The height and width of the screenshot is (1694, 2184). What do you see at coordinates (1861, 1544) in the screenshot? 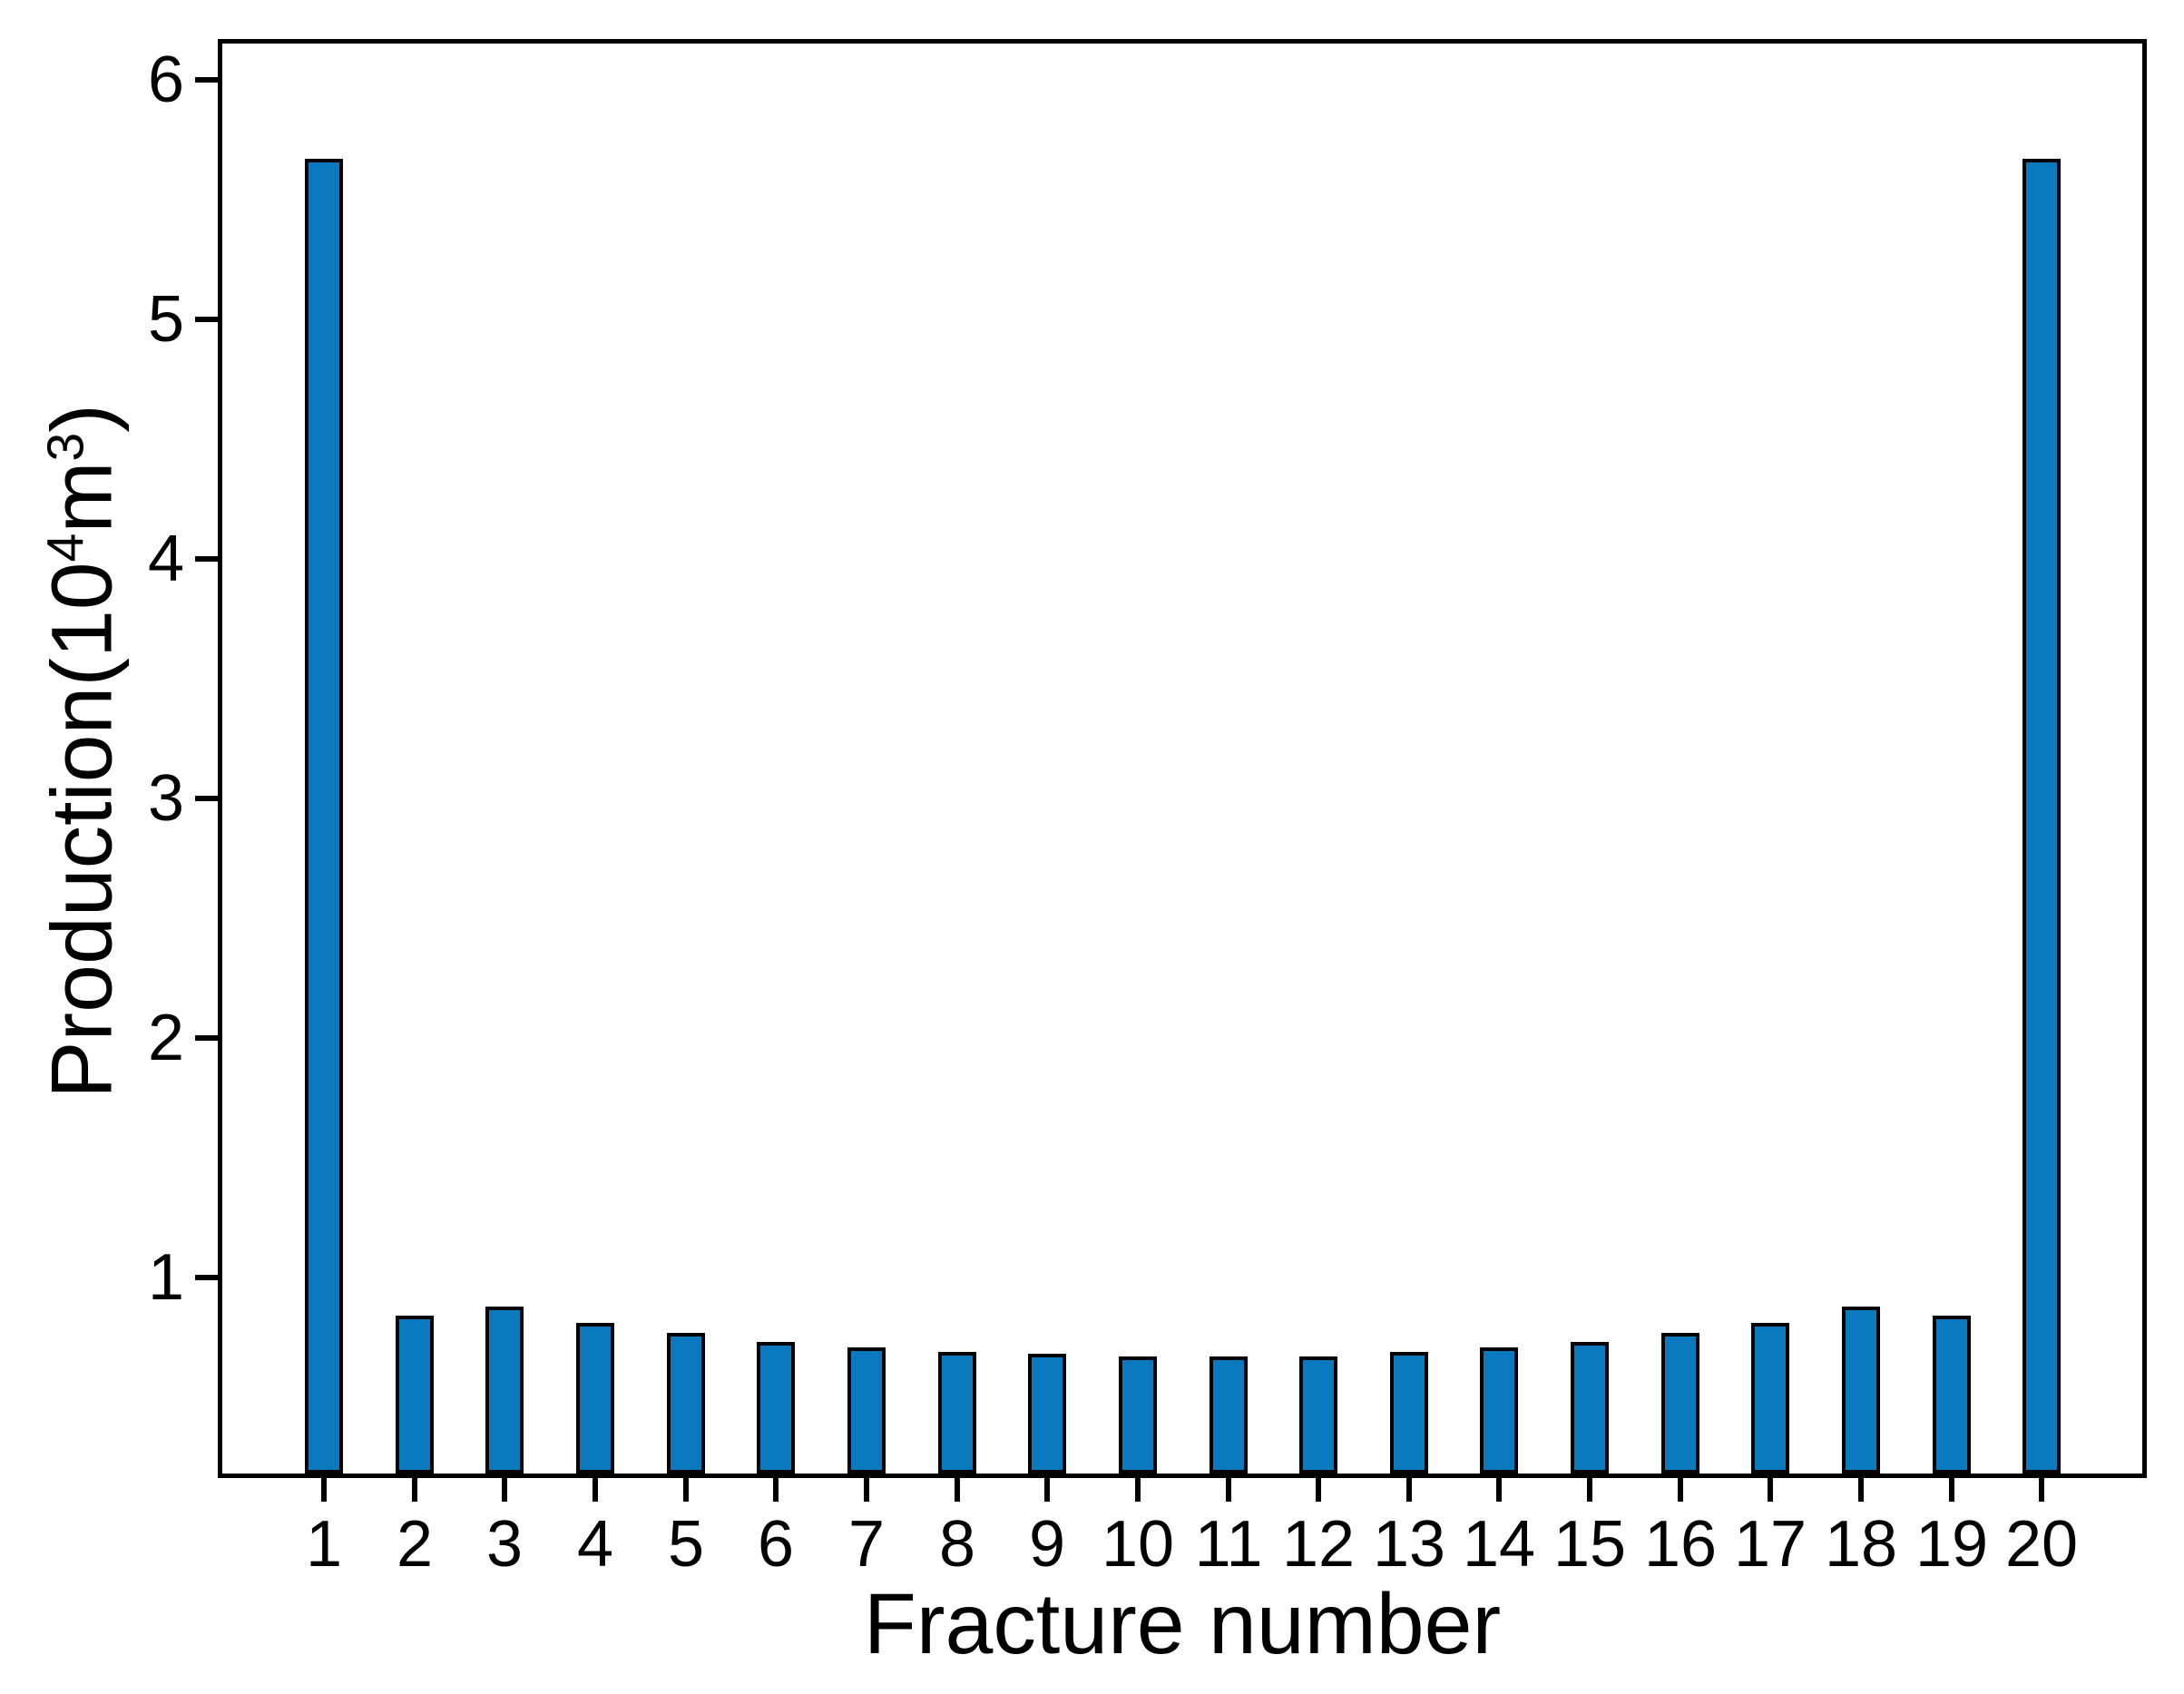
I see `x-axis-tick-label: 18` at bounding box center [1861, 1544].